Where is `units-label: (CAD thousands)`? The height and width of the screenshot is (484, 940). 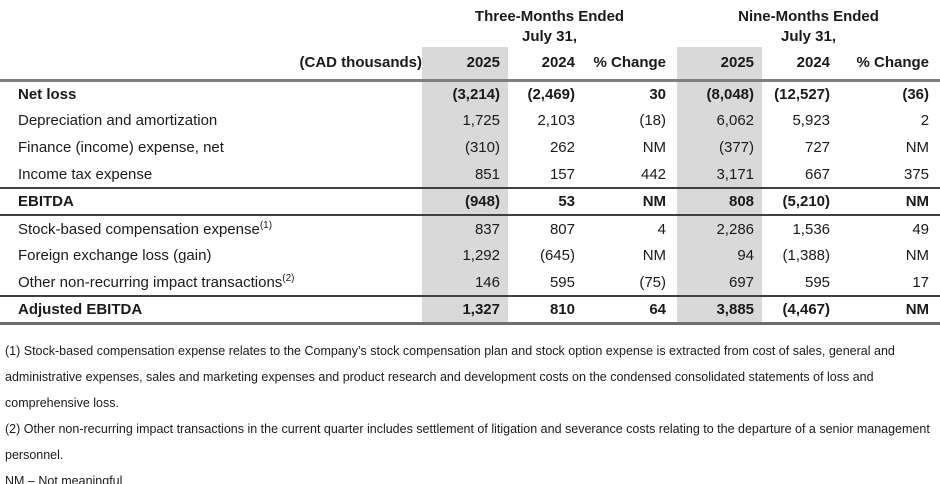 units-label: (CAD thousands) is located at coordinates (361, 63).